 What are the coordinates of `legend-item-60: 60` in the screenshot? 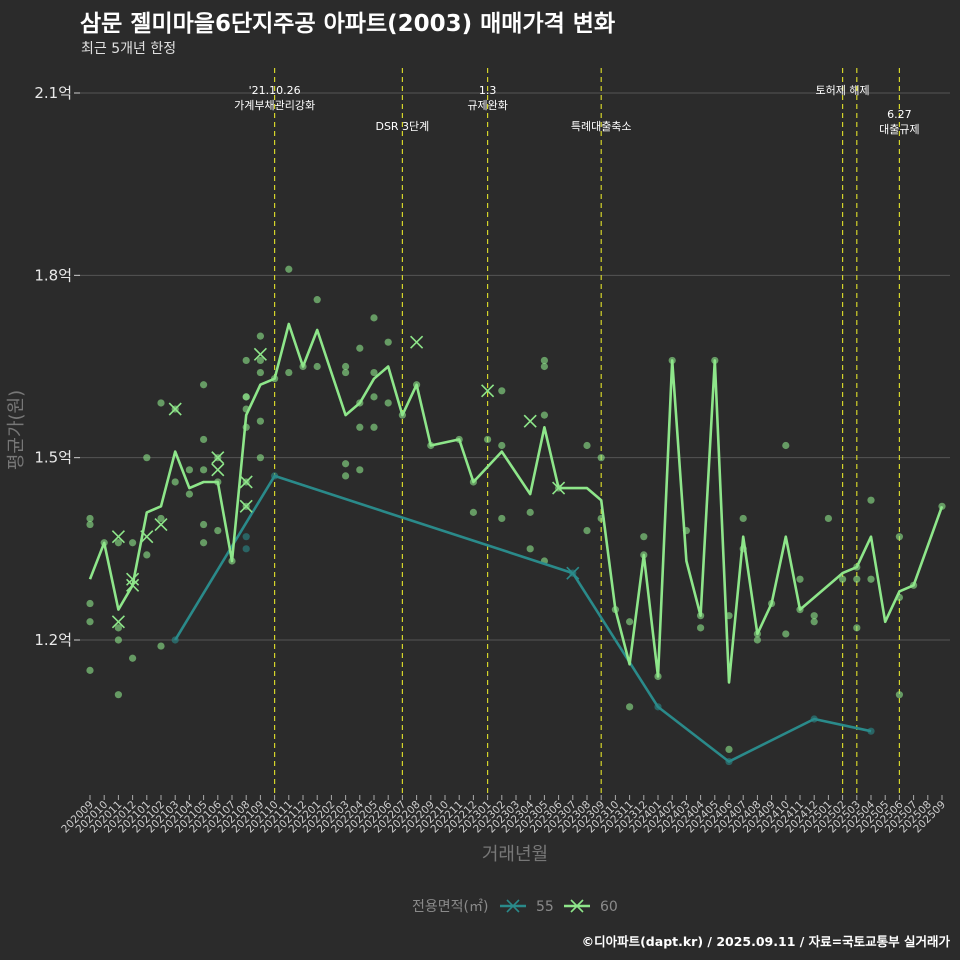 It's located at (591, 907).